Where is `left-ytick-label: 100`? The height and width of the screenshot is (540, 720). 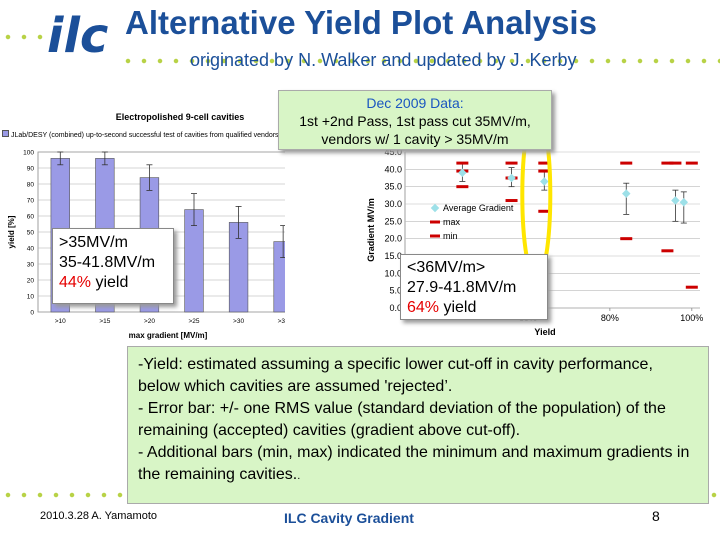
left-ytick-label: 100 is located at coordinates (28, 153).